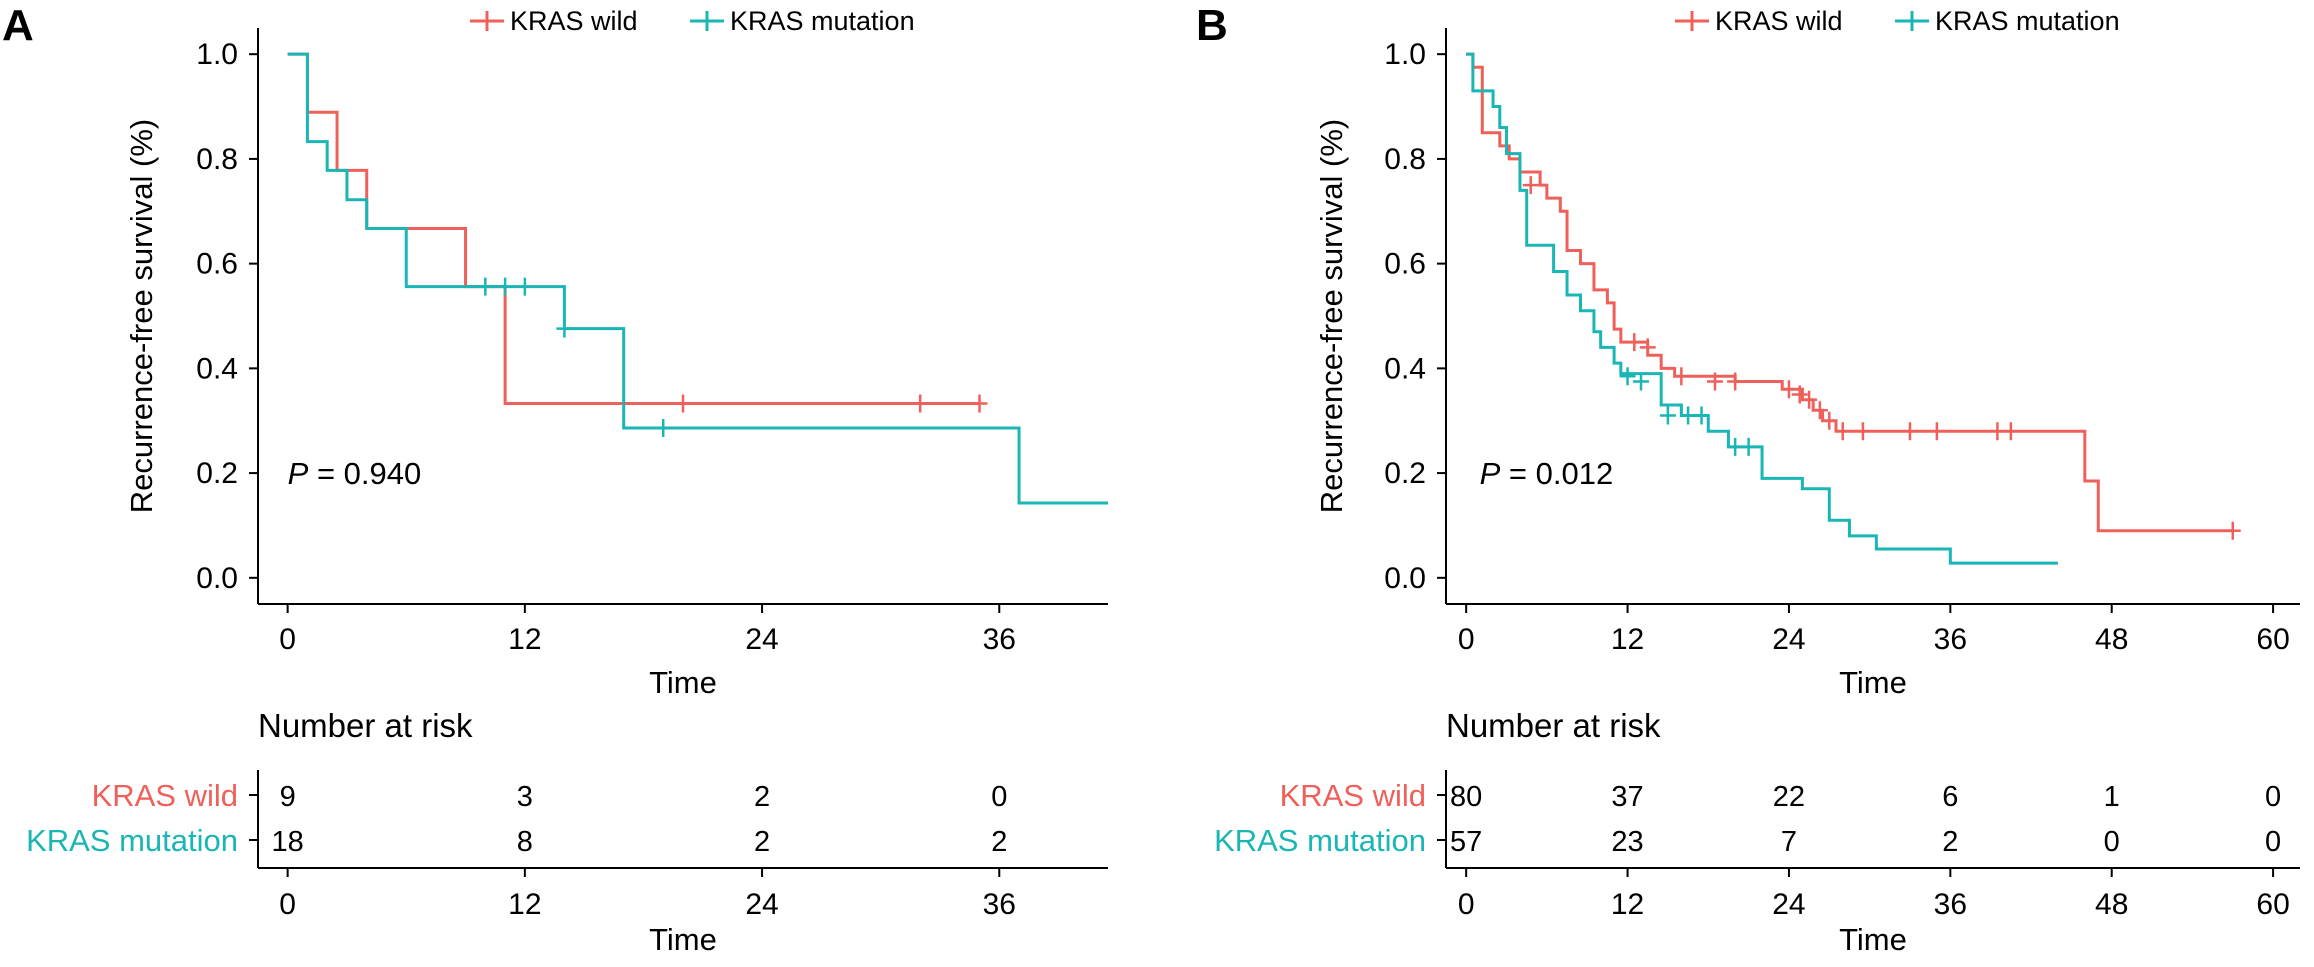 Image resolution: width=2314 pixels, height=967 pixels. What do you see at coordinates (1627, 842) in the screenshot?
I see `risk-count: 23` at bounding box center [1627, 842].